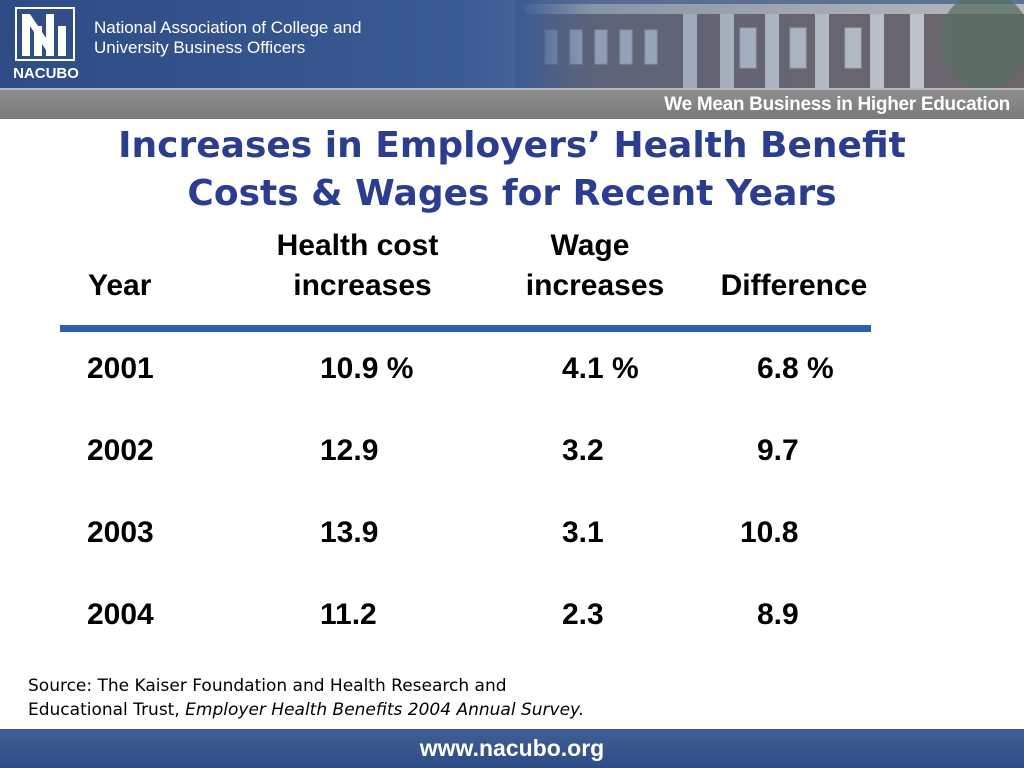 This screenshot has height=768, width=1024. Describe the element at coordinates (583, 450) in the screenshot. I see `cell-wage: 3.2` at that location.